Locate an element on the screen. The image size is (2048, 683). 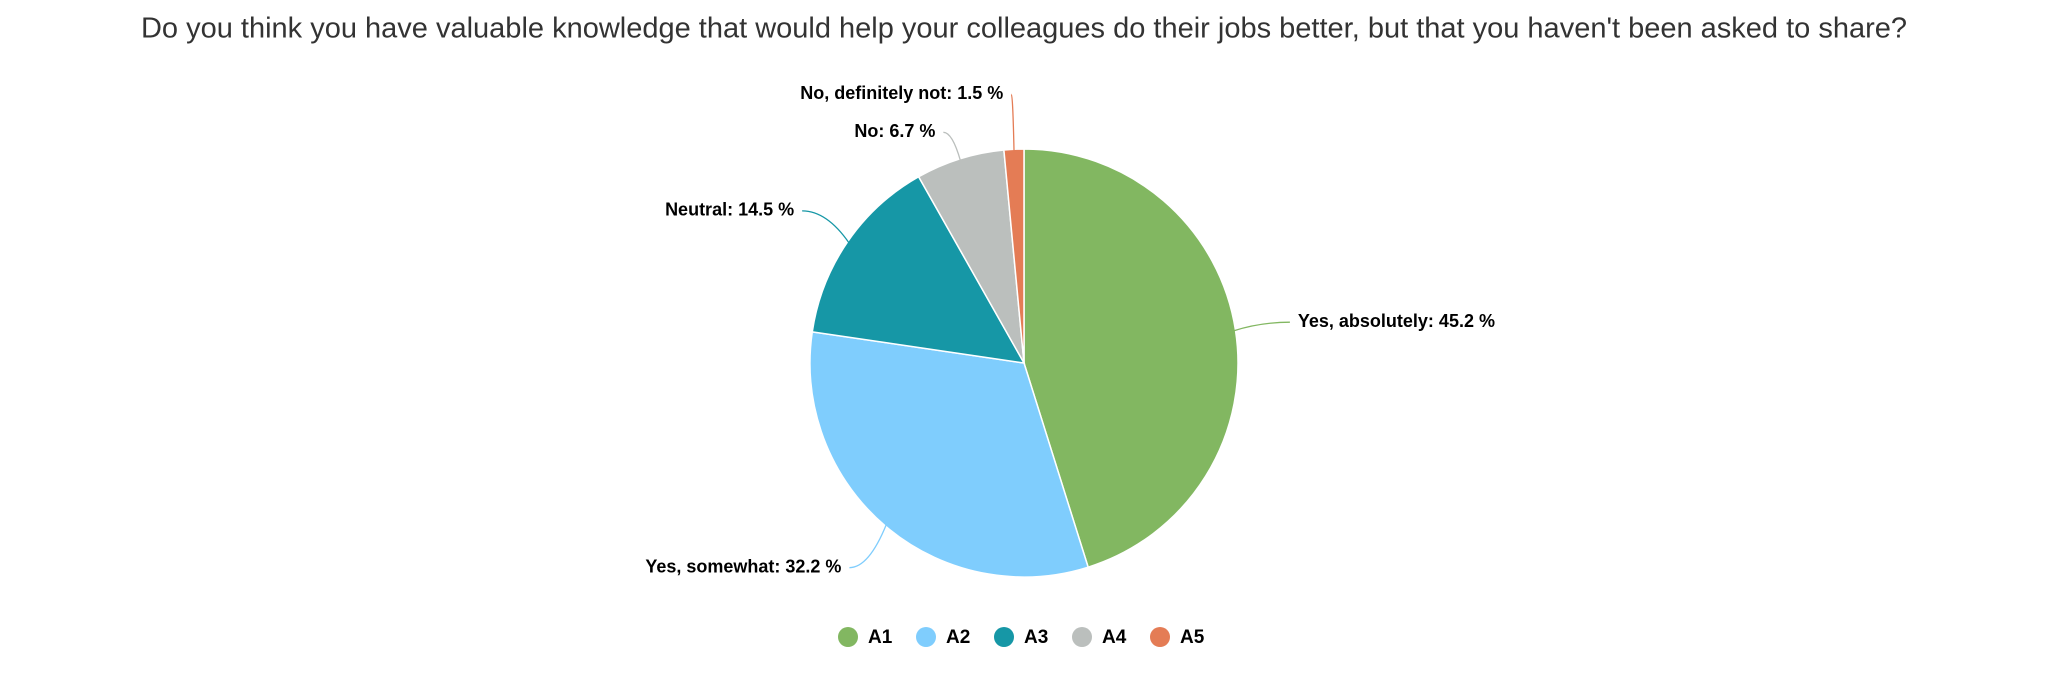
legend-label: A3 is located at coordinates (1036, 637).